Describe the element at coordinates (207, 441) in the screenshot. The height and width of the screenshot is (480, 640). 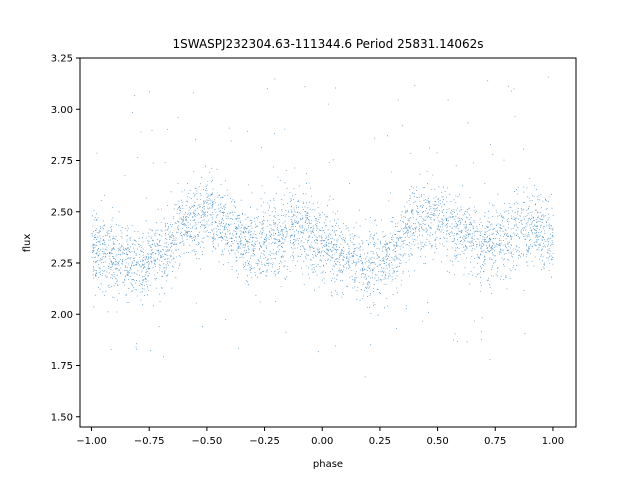
I see `x-tick-label: −0.50` at that location.